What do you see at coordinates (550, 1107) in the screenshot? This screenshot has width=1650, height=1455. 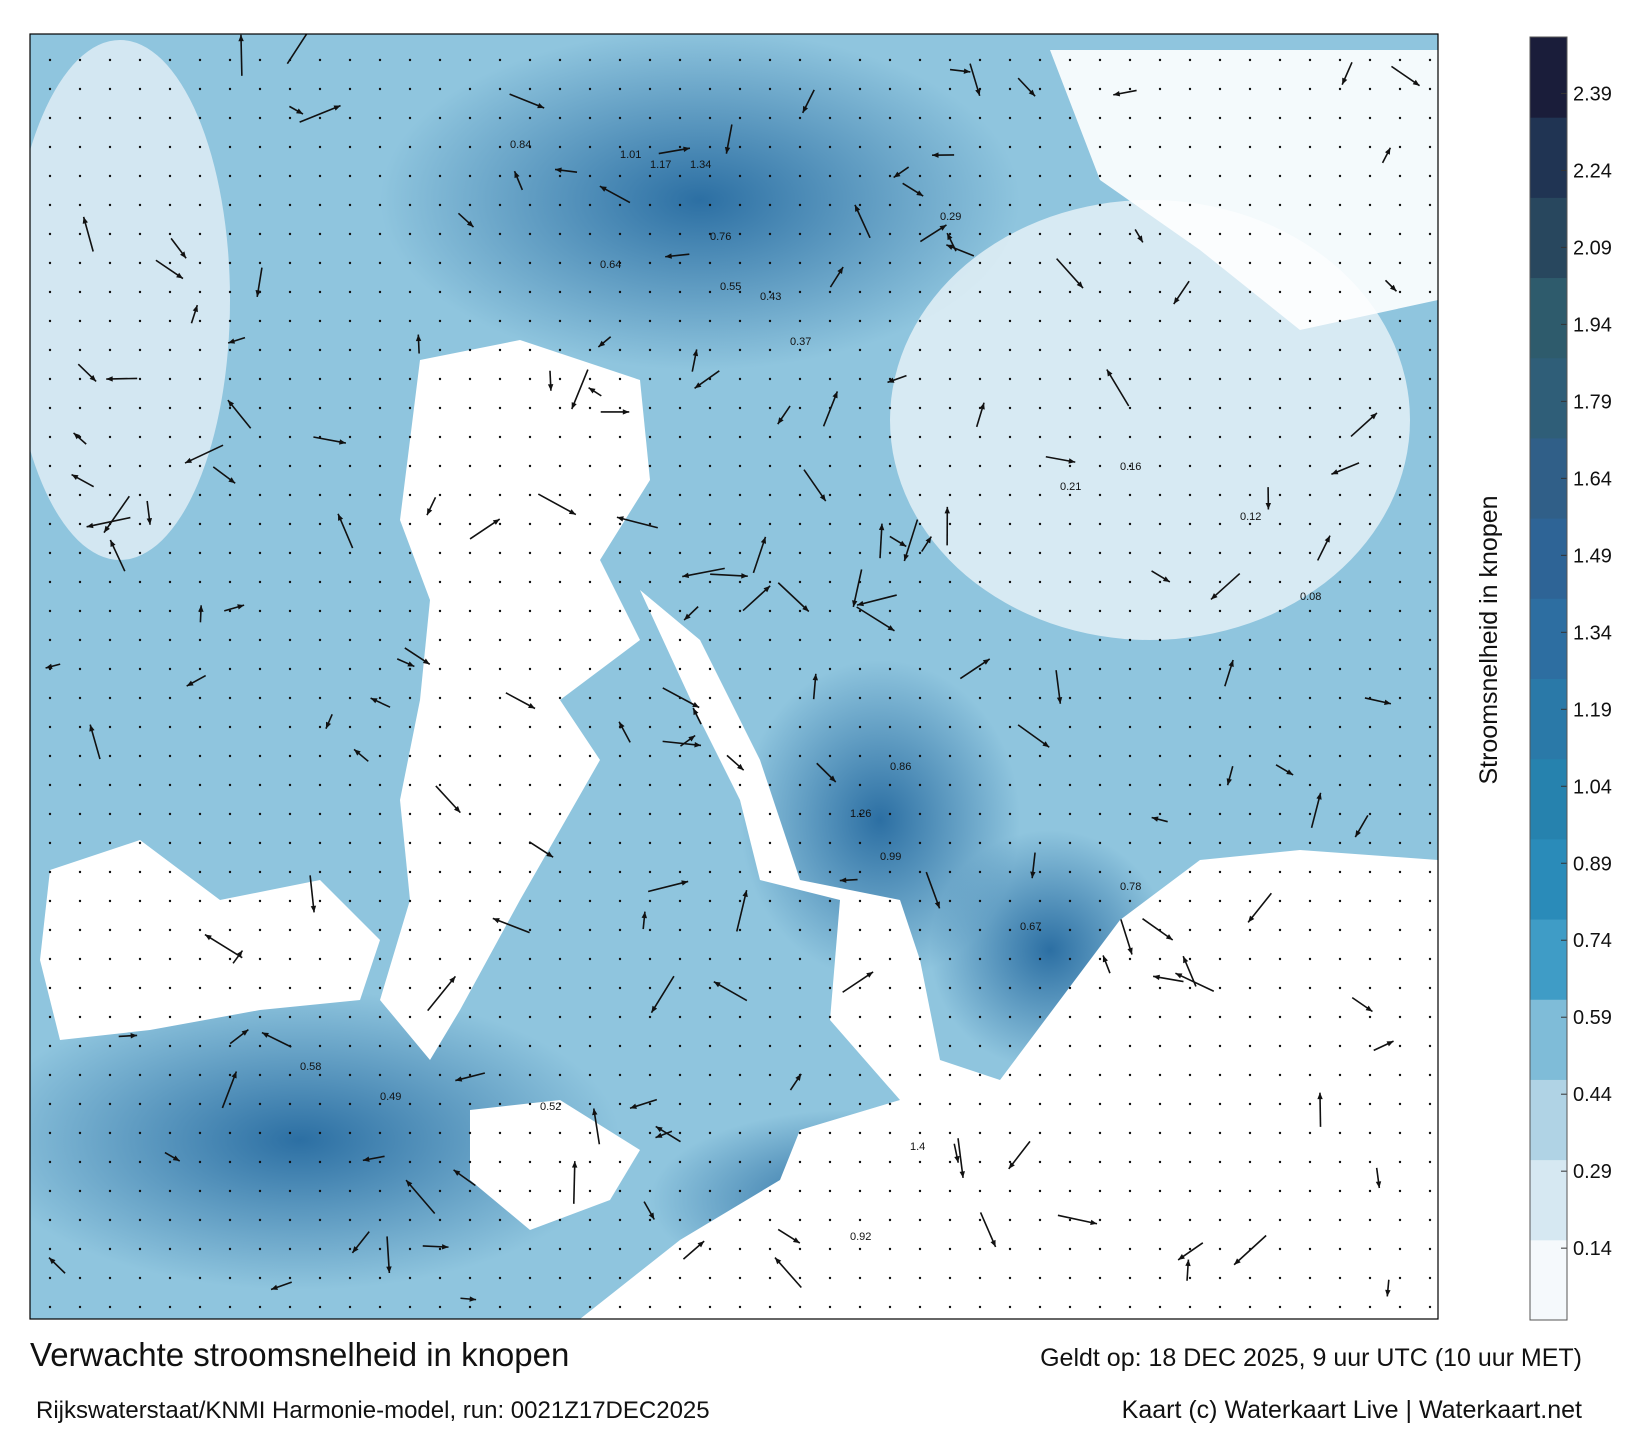 I see `current-label: 0.52` at bounding box center [550, 1107].